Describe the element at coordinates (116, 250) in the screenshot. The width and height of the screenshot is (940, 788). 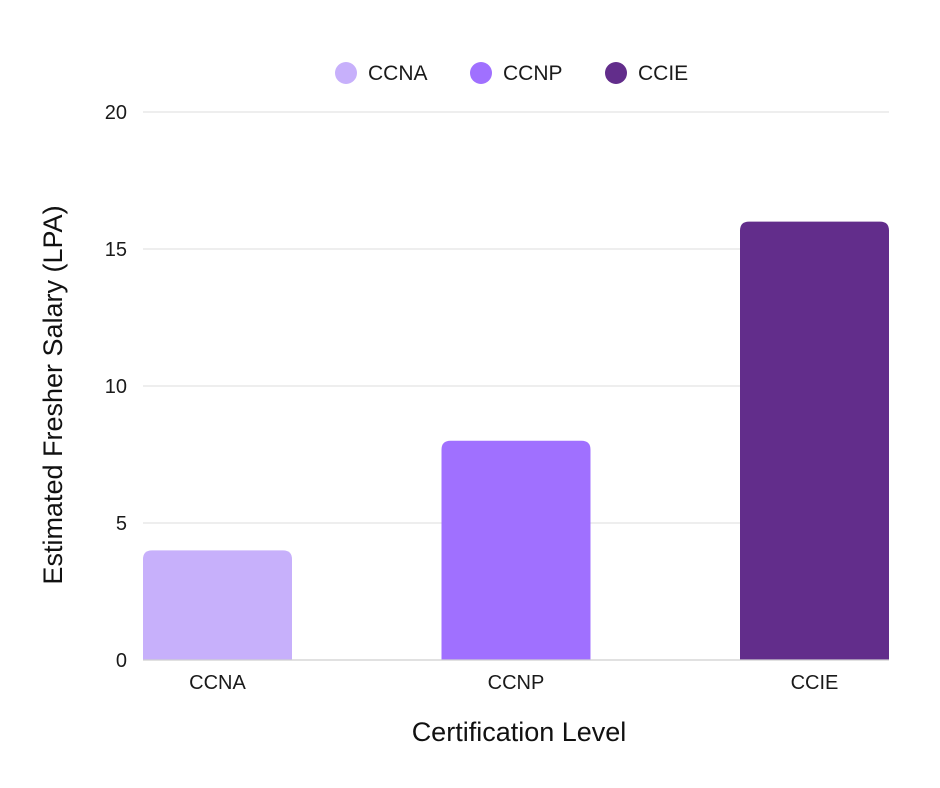
I see `y-tick-label: 15` at that location.